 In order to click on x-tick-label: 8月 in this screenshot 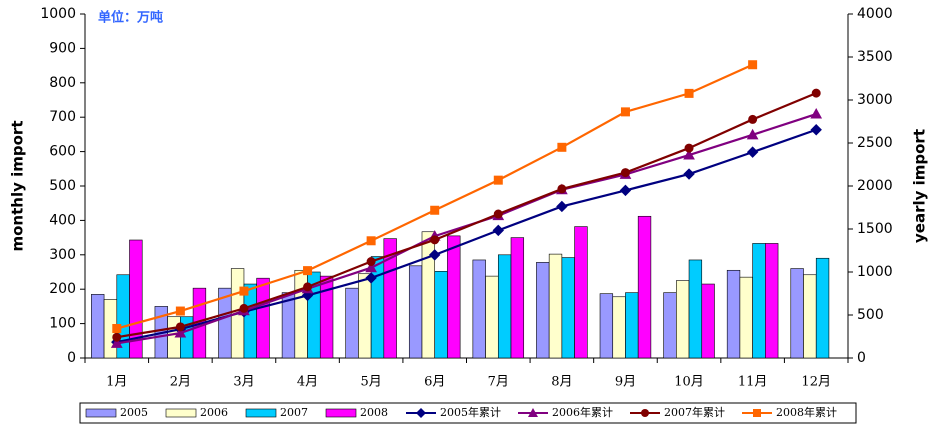, I will do `click(561, 382)`.